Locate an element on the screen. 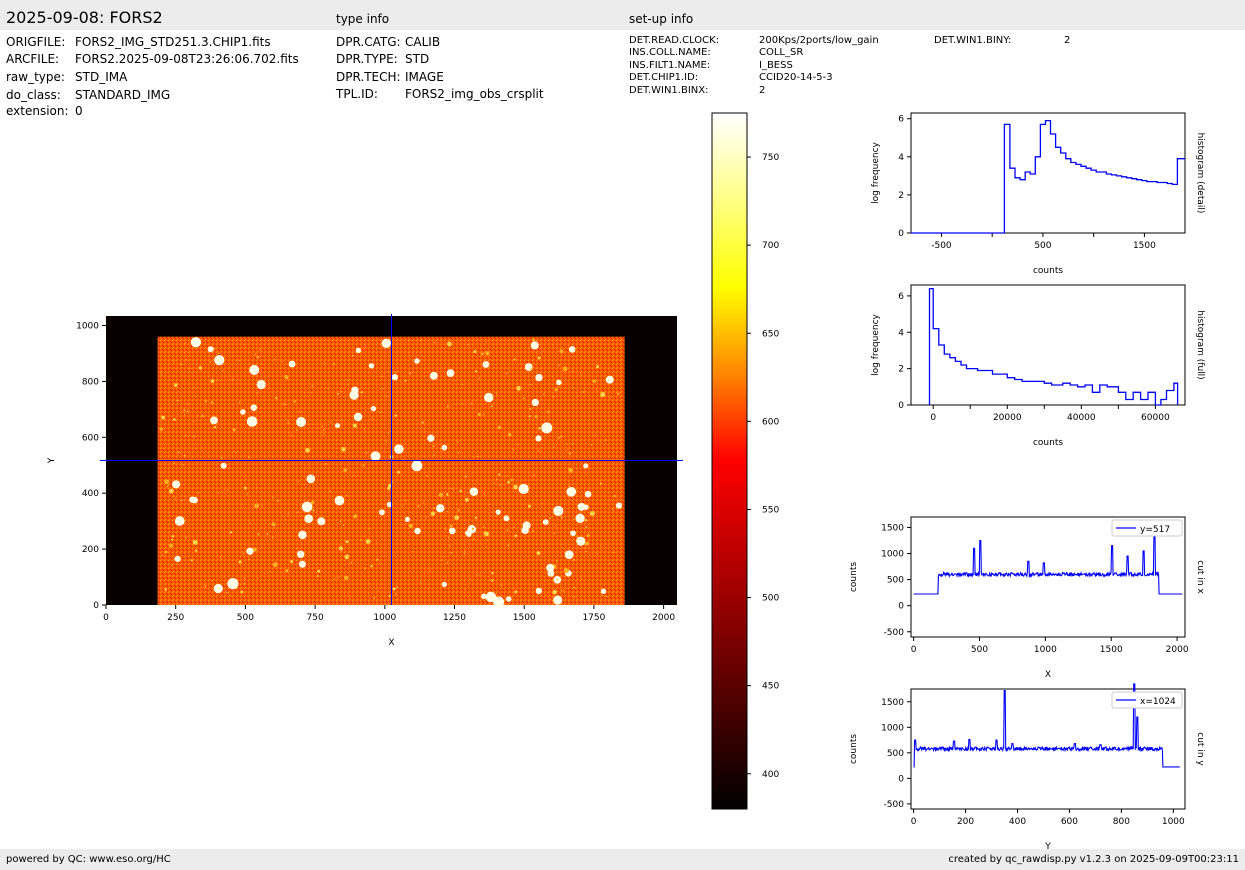 Image resolution: width=1245 pixels, height=870 pixels. file-info-key: ARCFILE: is located at coordinates (33, 59).